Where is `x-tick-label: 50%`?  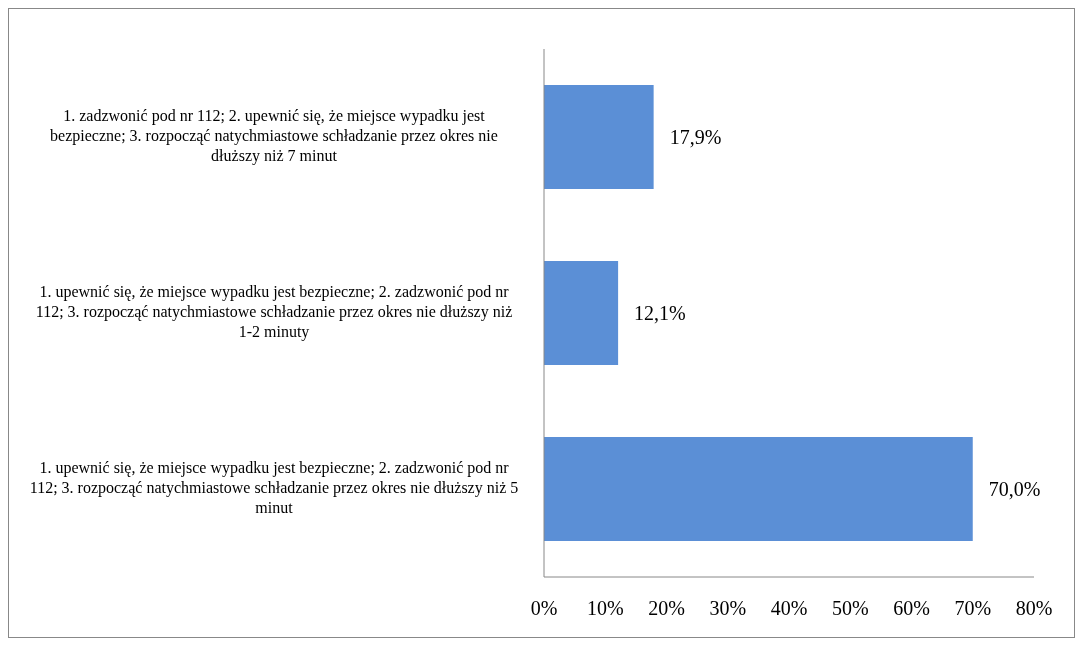 x-tick-label: 50% is located at coordinates (850, 608).